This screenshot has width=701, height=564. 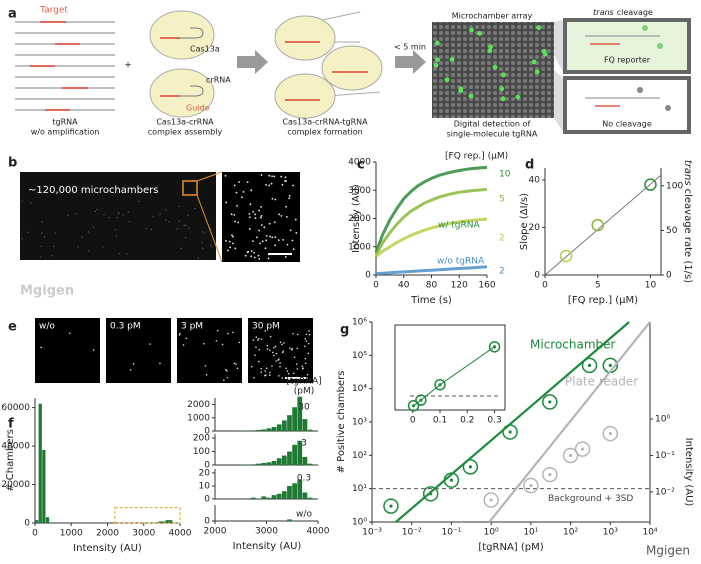 I want to click on y2-tick-label: 100, so click(x=674, y=186).